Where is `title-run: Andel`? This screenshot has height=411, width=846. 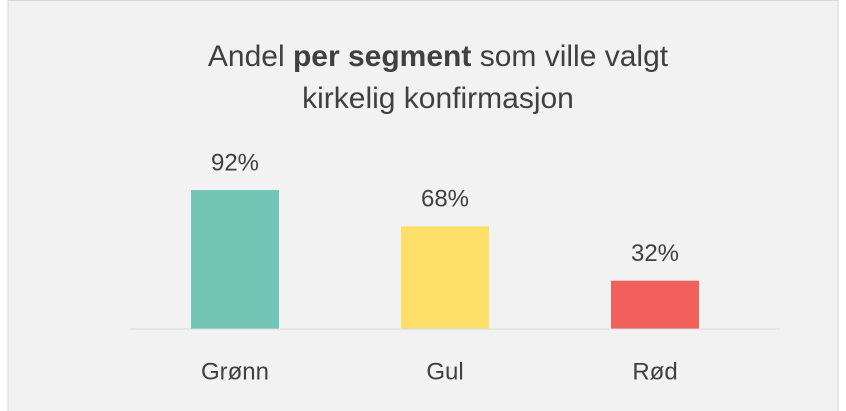 title-run: Andel is located at coordinates (246, 56).